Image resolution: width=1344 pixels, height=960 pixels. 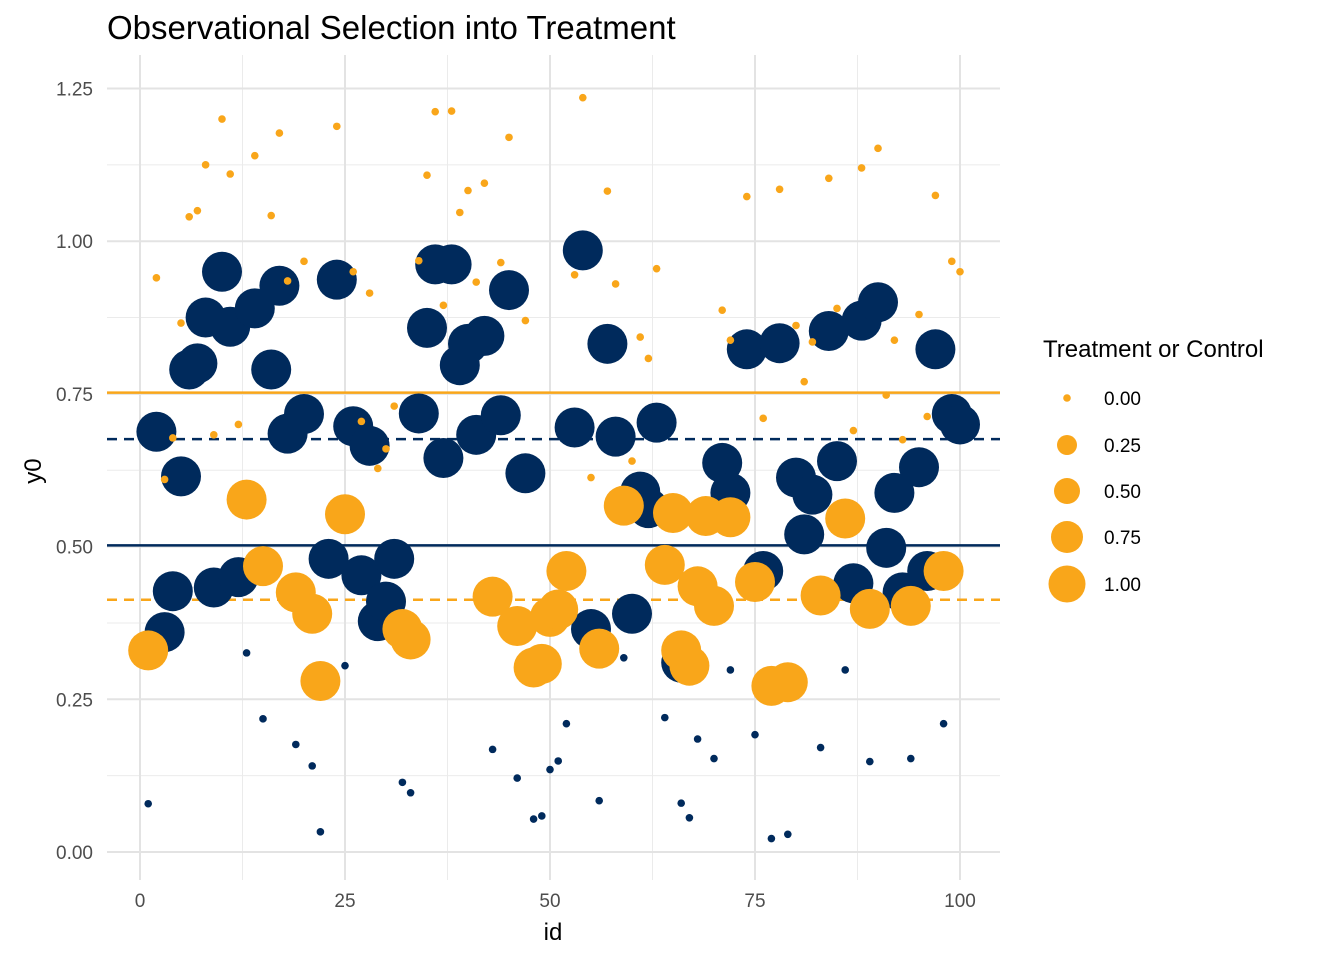 What do you see at coordinates (74, 548) in the screenshot?
I see `y-tick-label: 0.50` at bounding box center [74, 548].